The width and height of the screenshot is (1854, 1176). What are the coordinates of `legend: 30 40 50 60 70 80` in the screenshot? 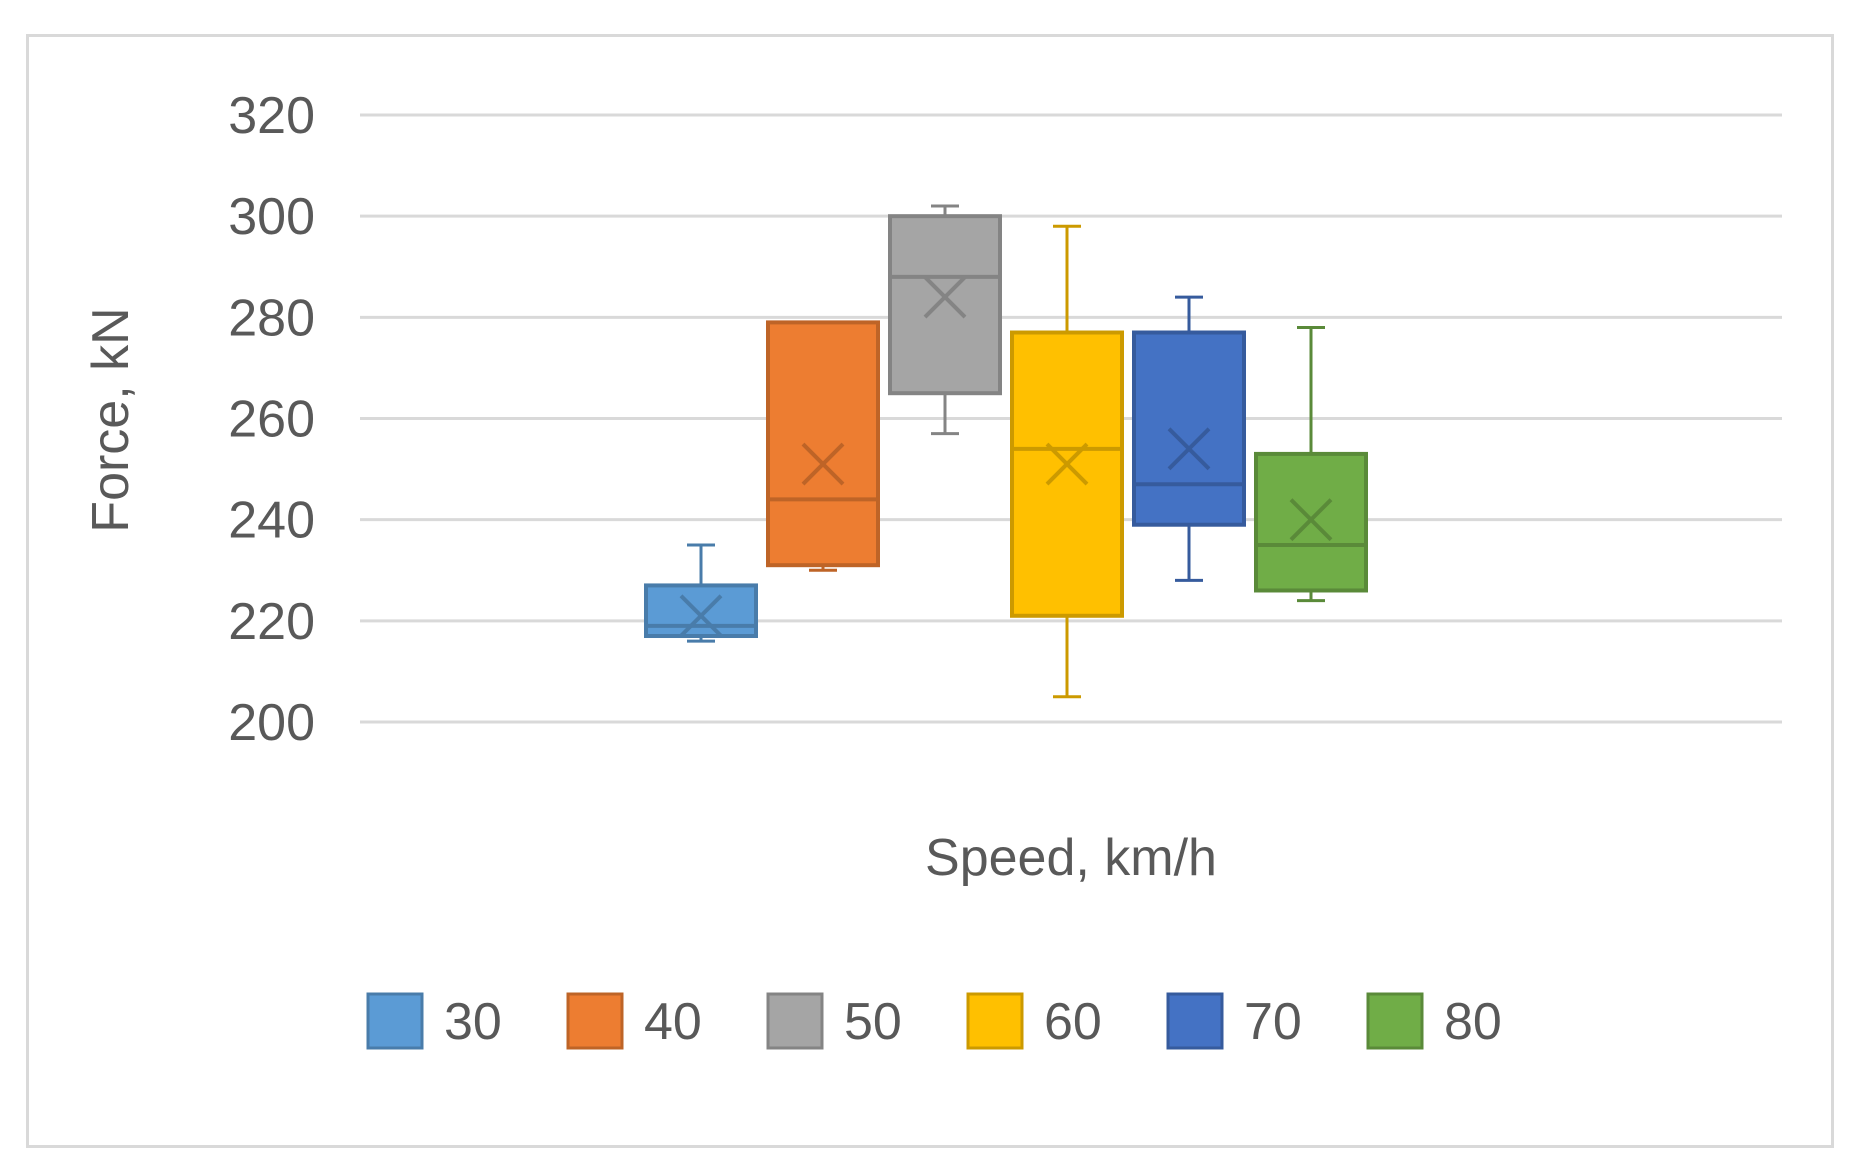 It's located at (934, 1021).